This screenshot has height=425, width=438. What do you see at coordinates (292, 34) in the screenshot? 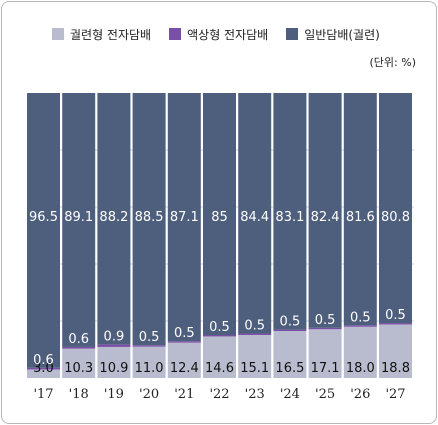
I see `legend-swatch-cigarettes` at bounding box center [292, 34].